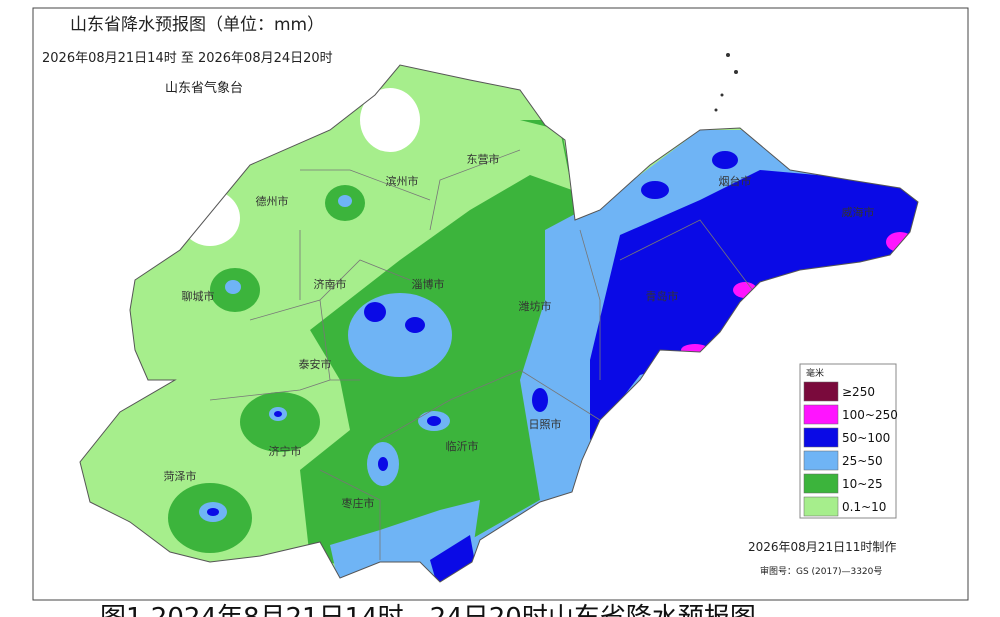  Describe the element at coordinates (197, 25) in the screenshot. I see `map-title: 山东省降水预报图（单位：mm）` at that location.